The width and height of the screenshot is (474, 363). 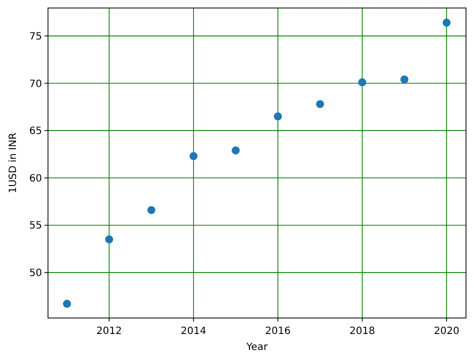 I want to click on x-tick-label: 2018, so click(x=362, y=331).